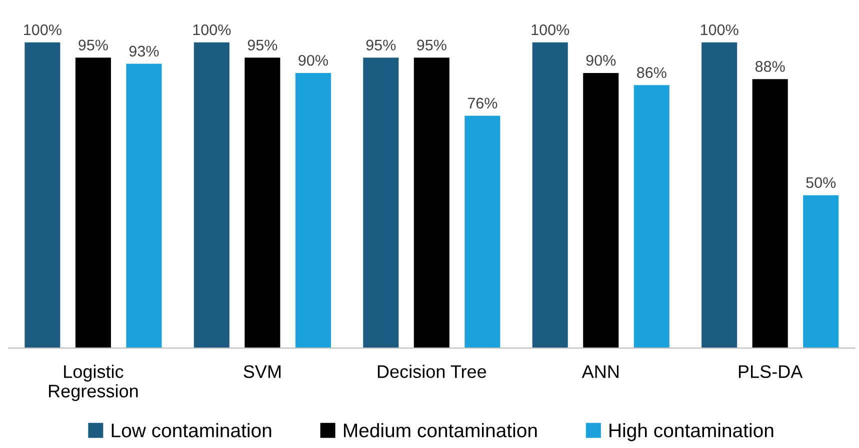  I want to click on x-tick-label: SVM, so click(262, 371).